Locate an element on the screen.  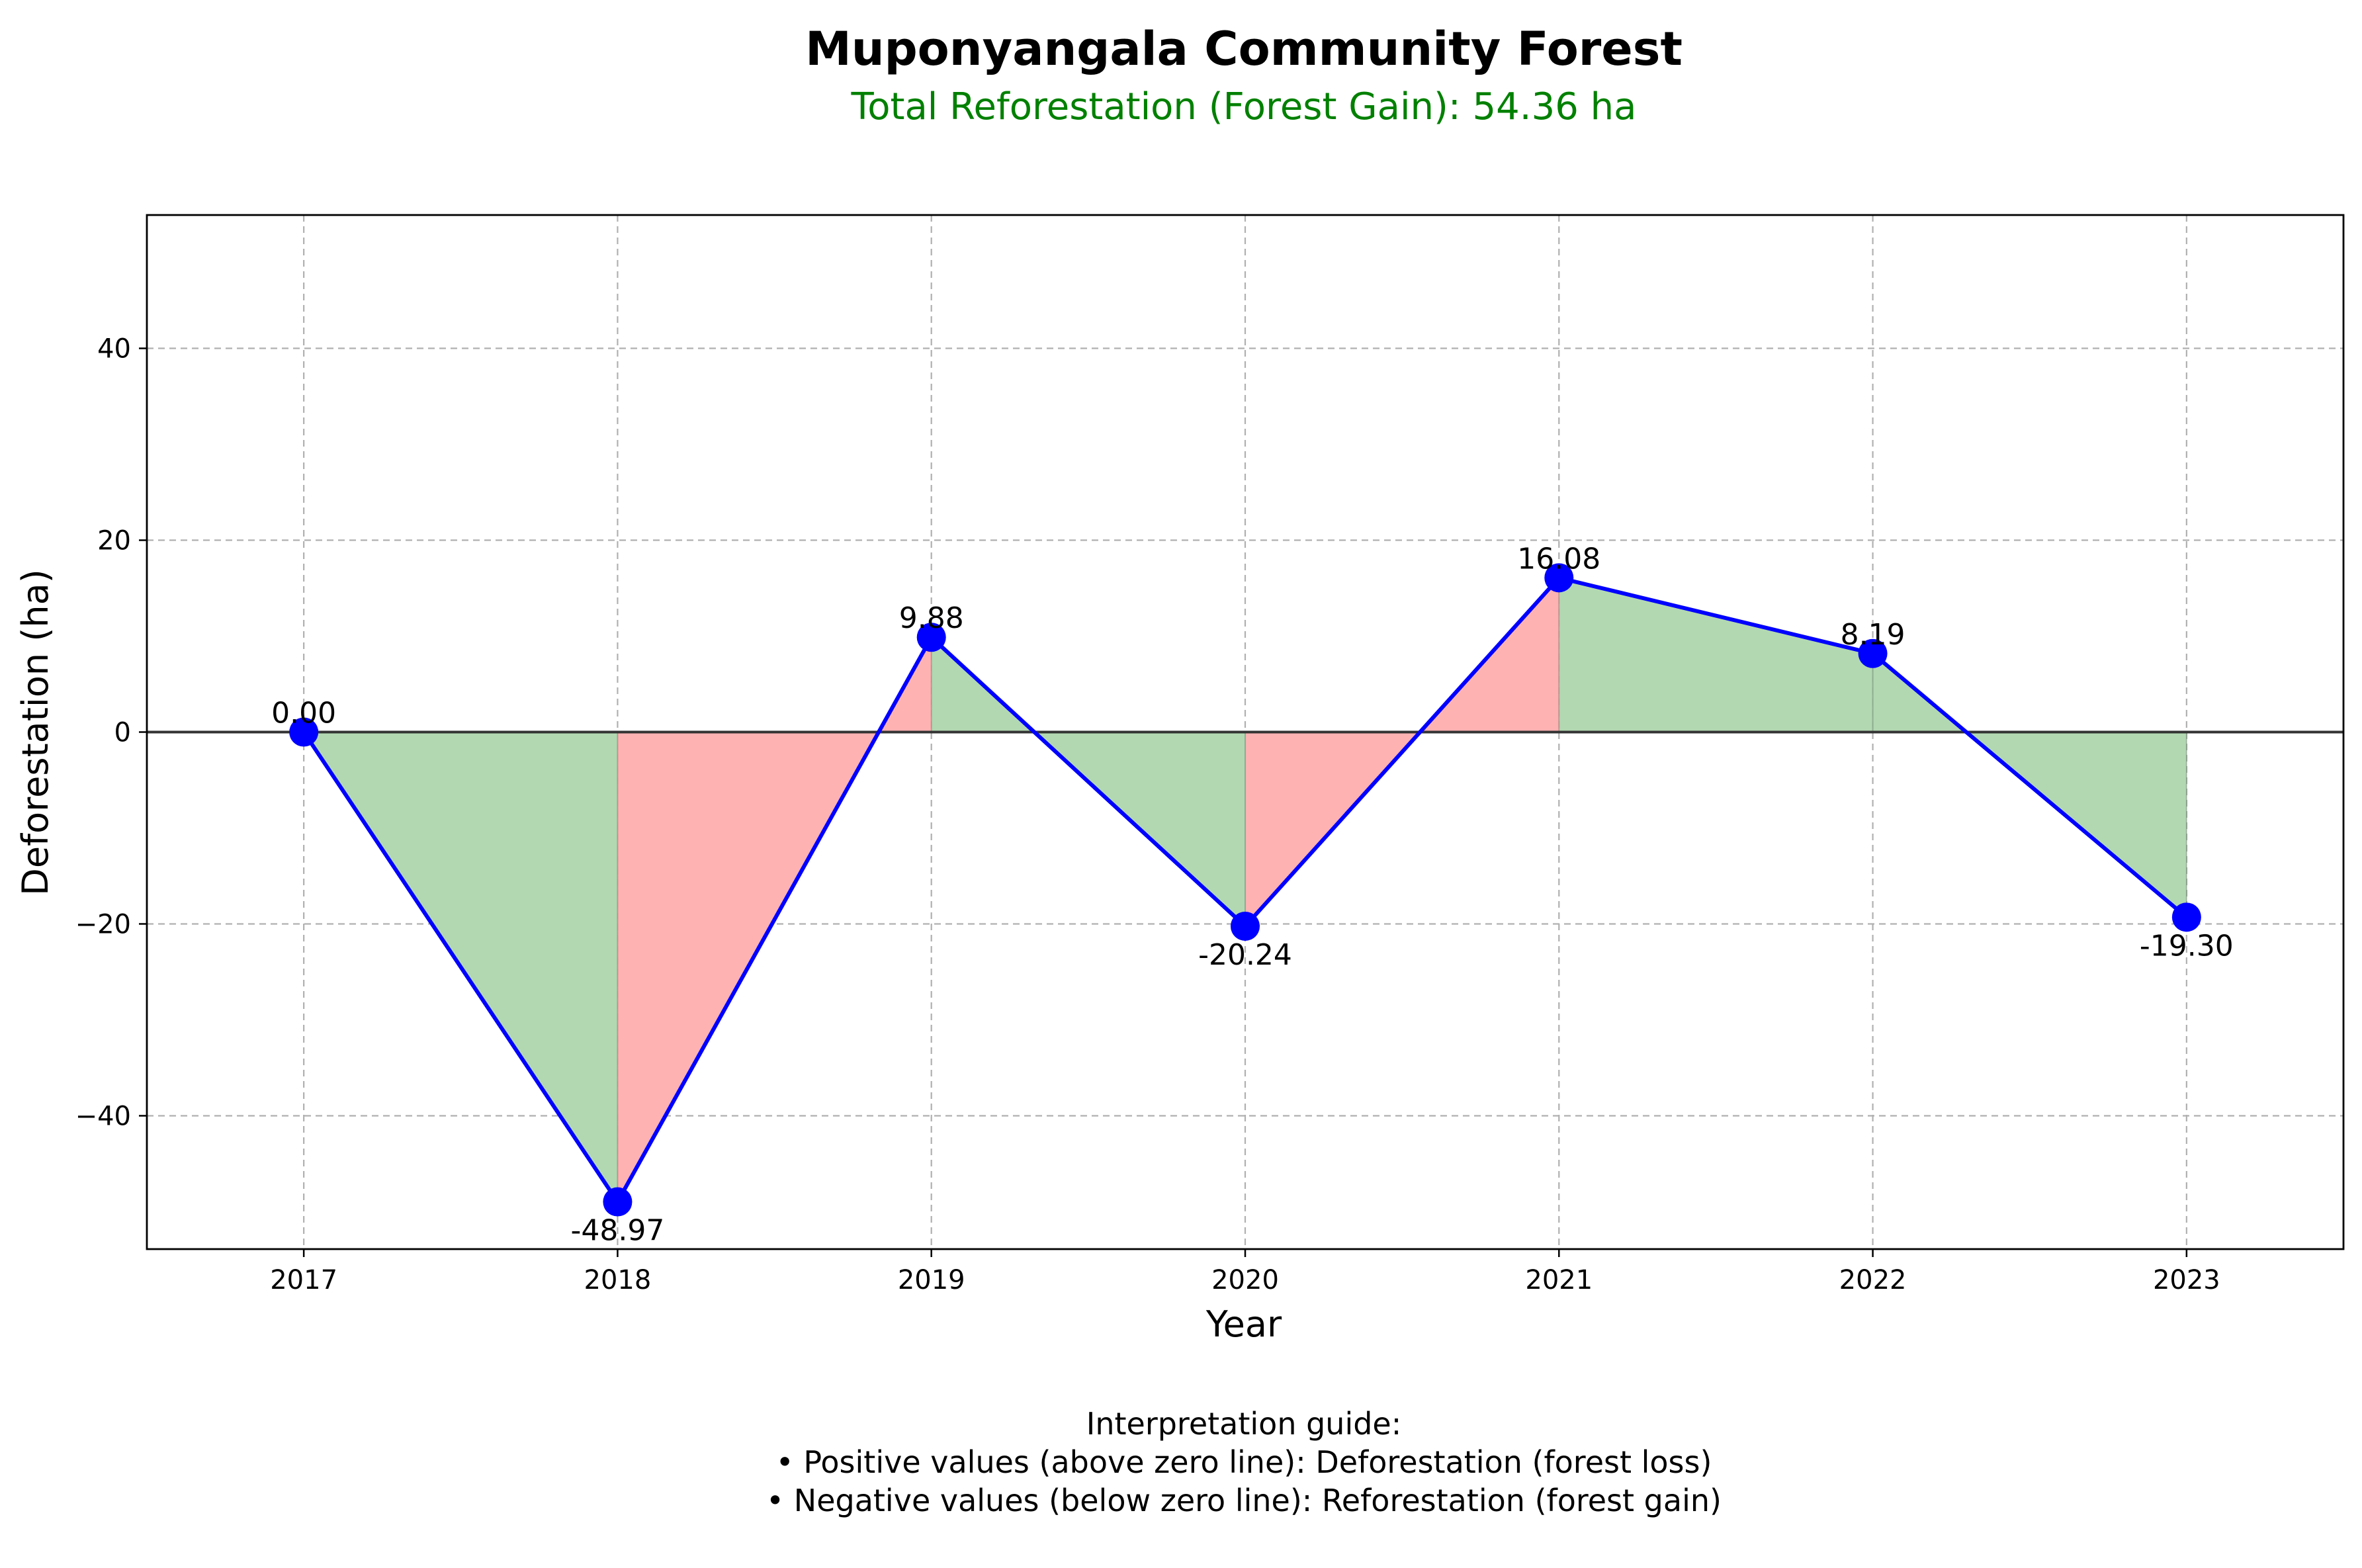
x-tick-label-2023: 2023 is located at coordinates (2186, 1280).